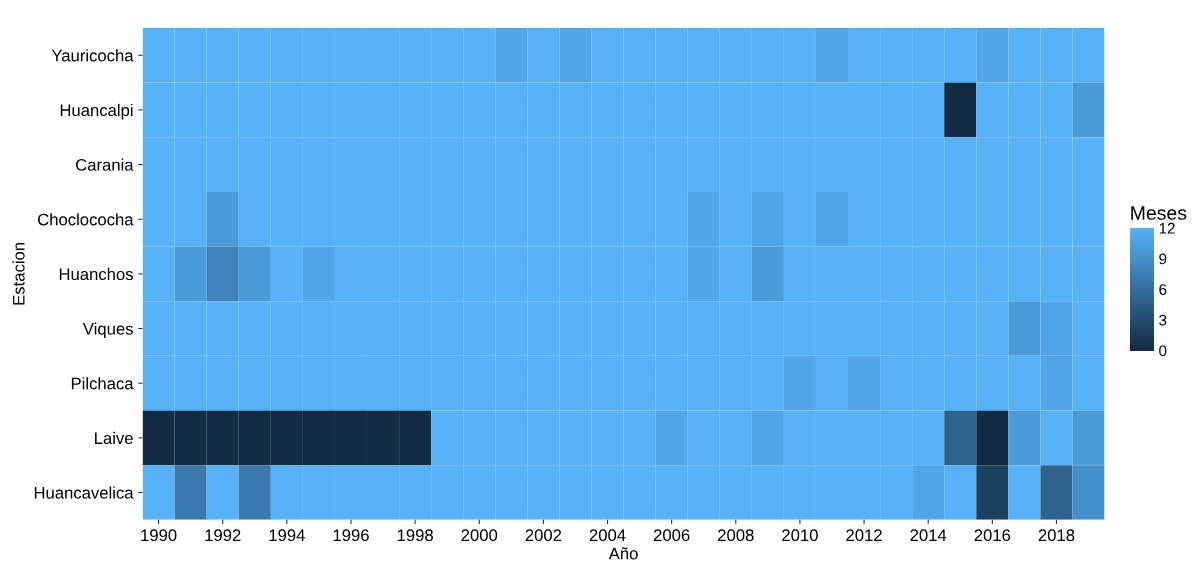 The height and width of the screenshot is (570, 1198). I want to click on color-bar-label: 6, so click(1163, 289).